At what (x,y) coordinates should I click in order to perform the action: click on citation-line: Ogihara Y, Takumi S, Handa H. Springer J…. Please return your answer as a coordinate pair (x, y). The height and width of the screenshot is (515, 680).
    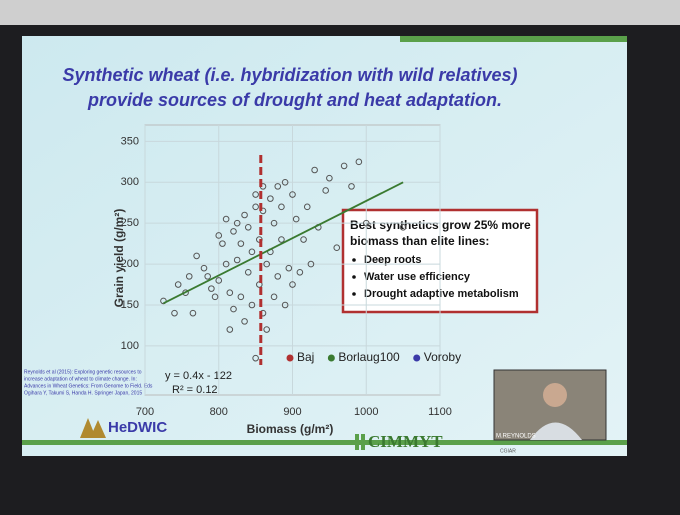
    Looking at the image, I should click on (83, 393).